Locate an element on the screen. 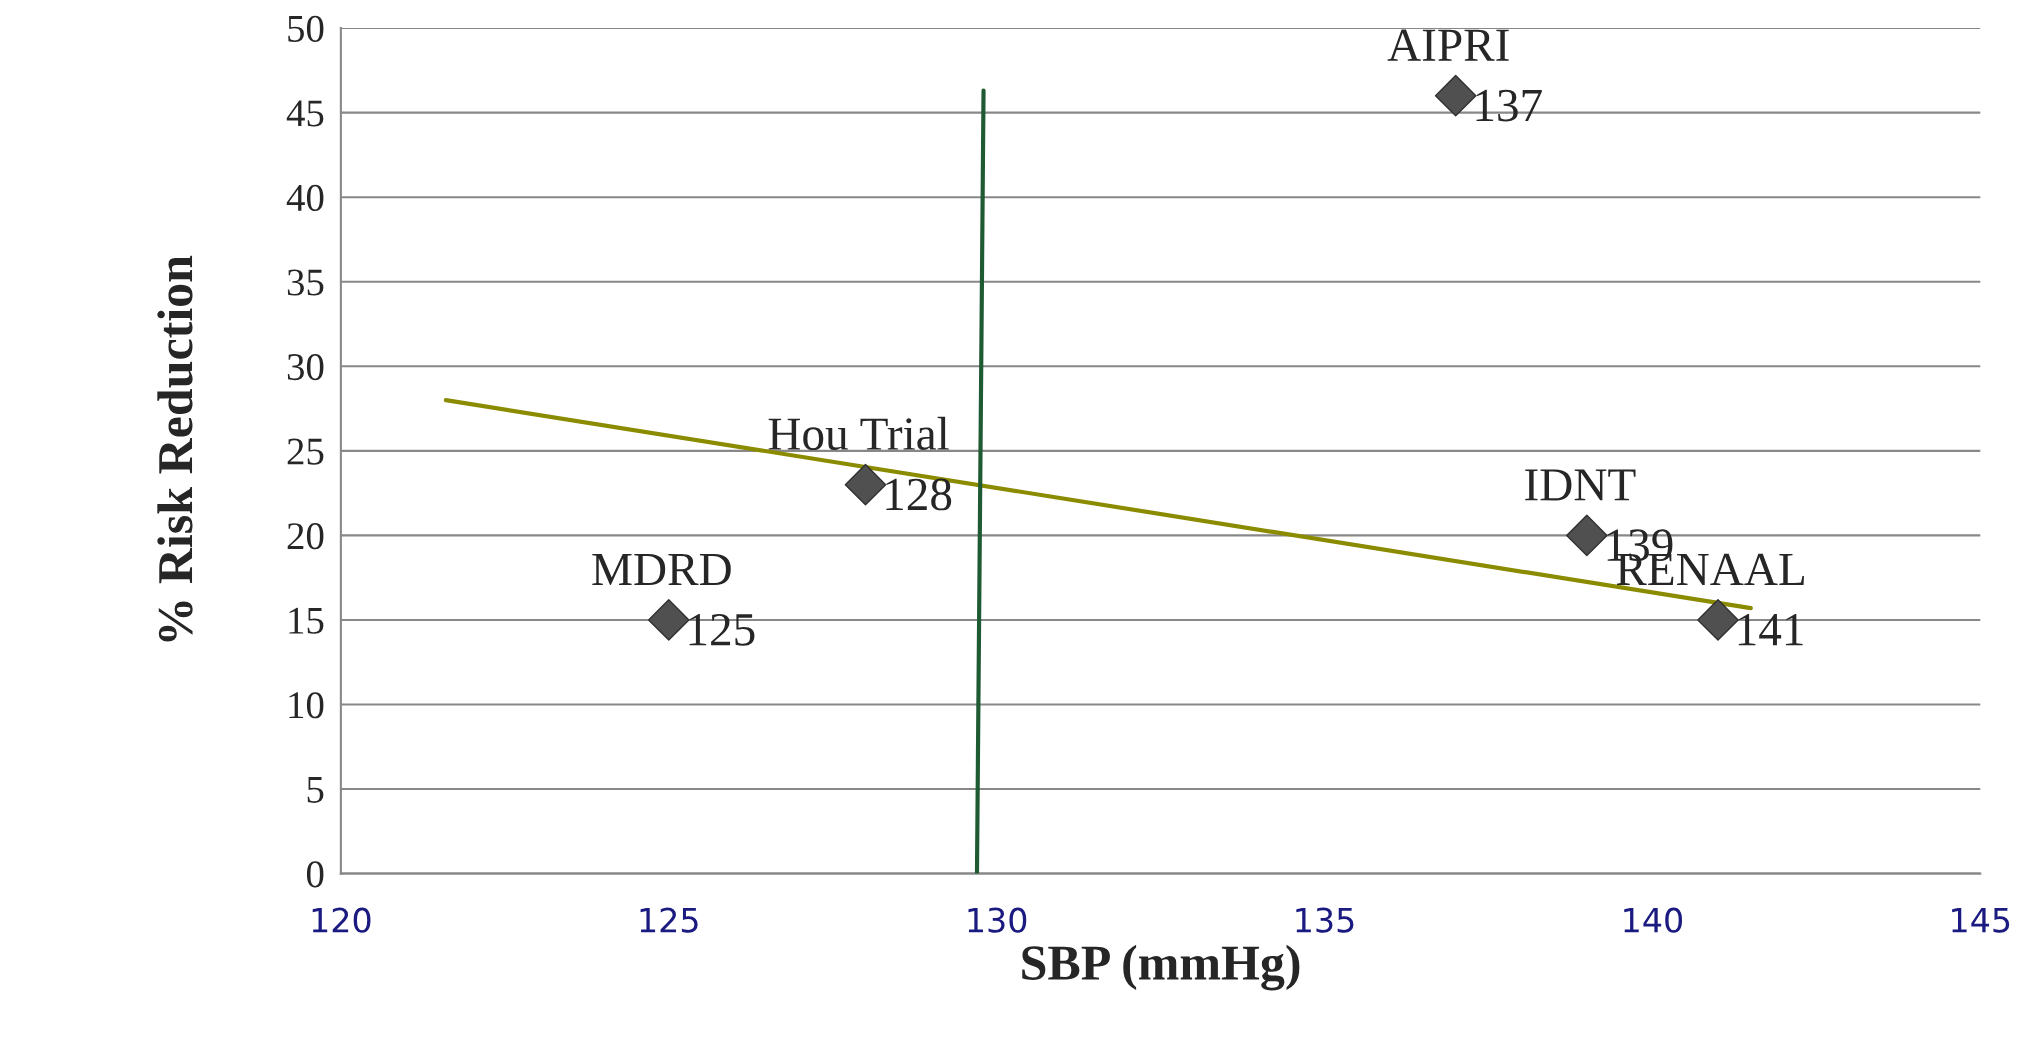 The image size is (2029, 1040). y-tick-label: 0 is located at coordinates (315, 874).